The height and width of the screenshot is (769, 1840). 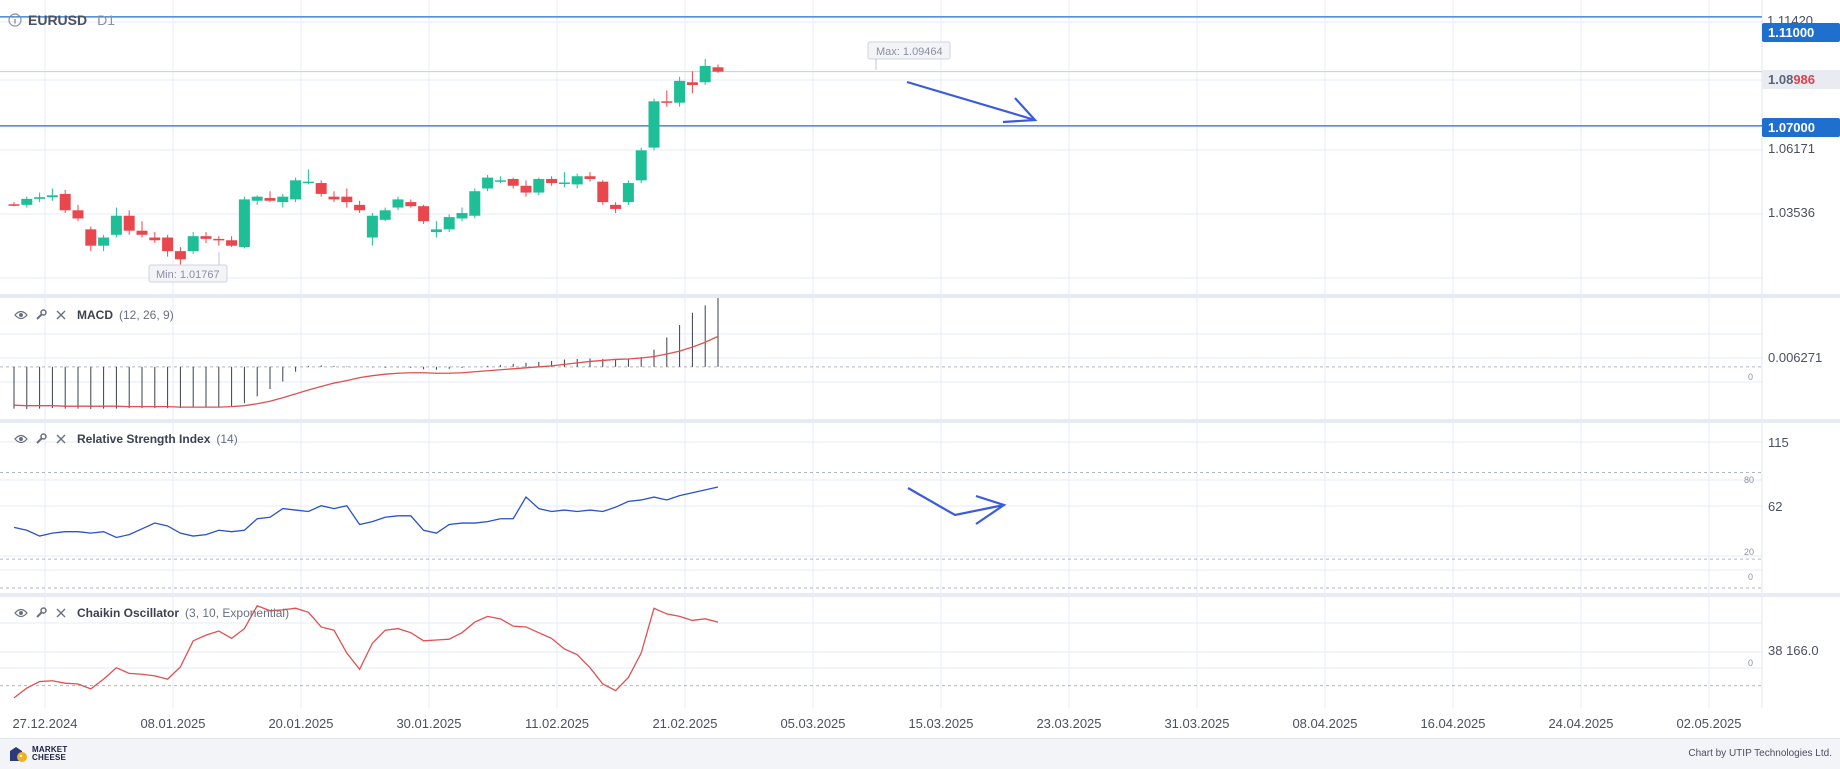 What do you see at coordinates (1749, 480) in the screenshot?
I see `rsi-level-80: 80` at bounding box center [1749, 480].